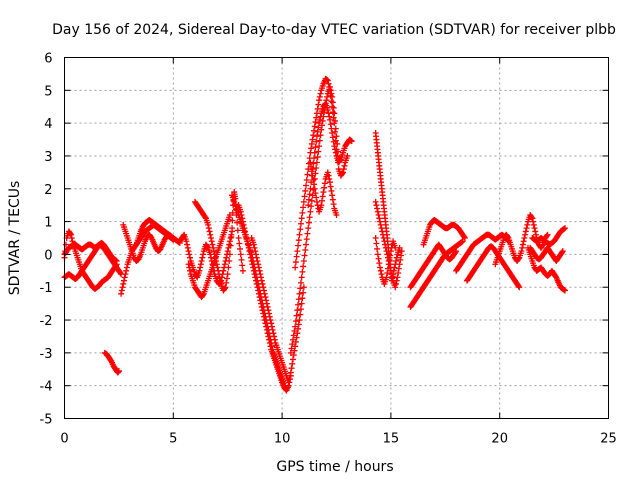  Describe the element at coordinates (334, 467) in the screenshot. I see `x-axis-label: GPS time / hours` at that location.